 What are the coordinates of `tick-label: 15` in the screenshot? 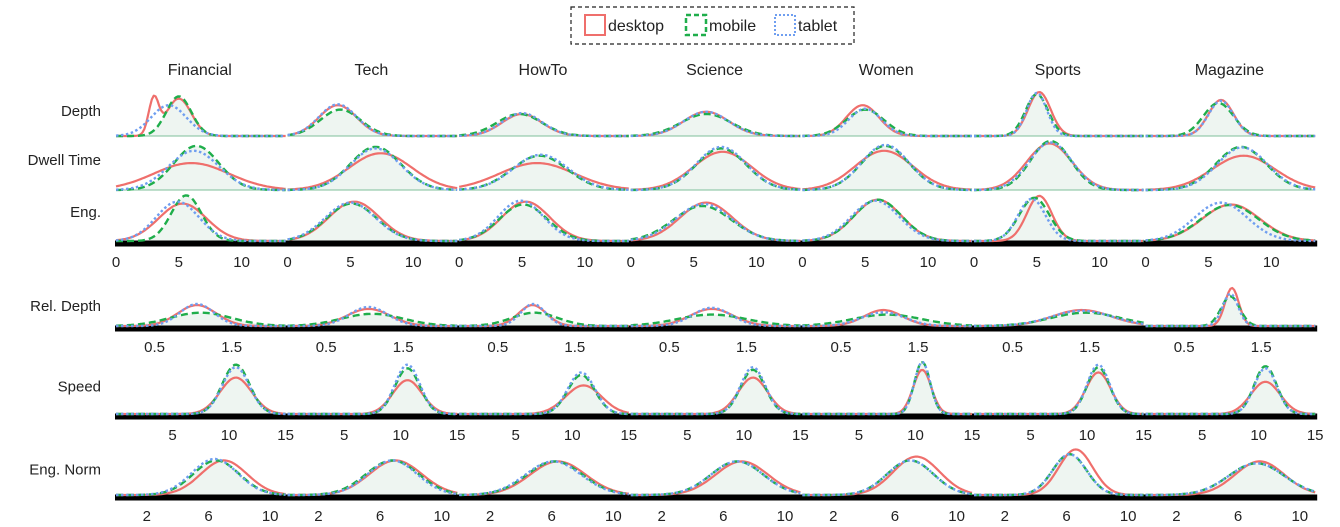 It's located at (800, 435).